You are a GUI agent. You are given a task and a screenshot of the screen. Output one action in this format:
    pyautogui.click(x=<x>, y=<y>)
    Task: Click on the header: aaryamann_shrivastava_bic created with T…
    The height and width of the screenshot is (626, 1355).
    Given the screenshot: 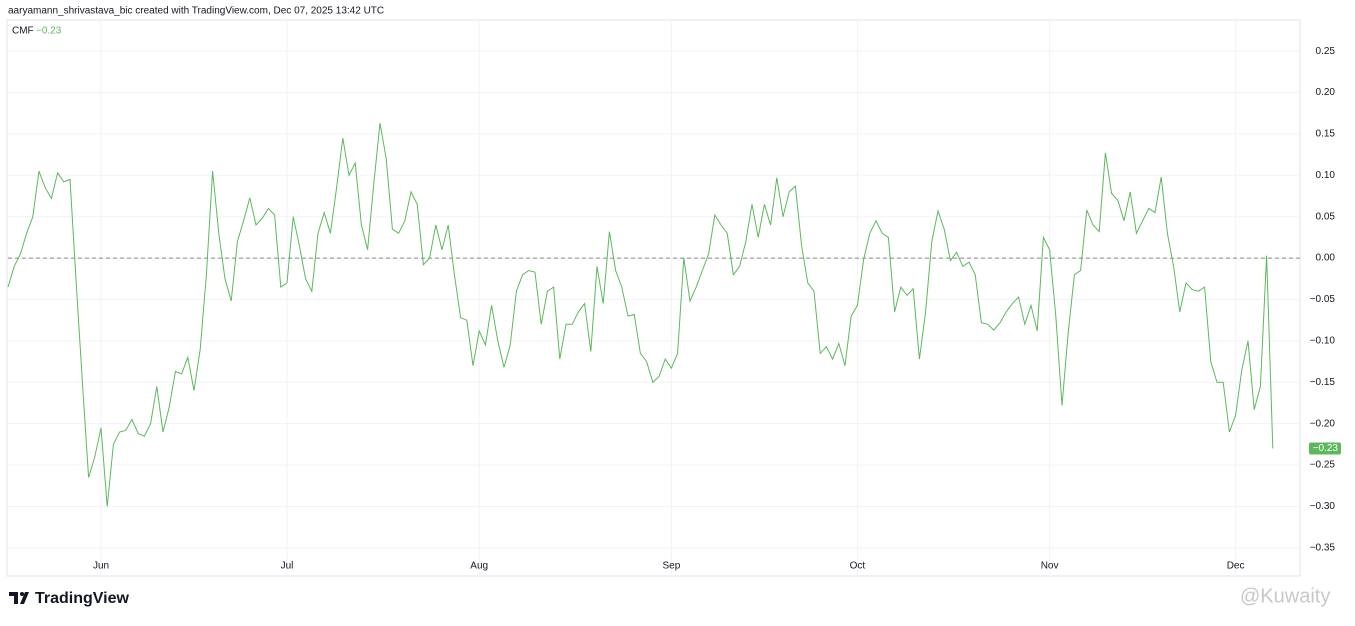 What is the action you would take?
    pyautogui.click(x=196, y=11)
    